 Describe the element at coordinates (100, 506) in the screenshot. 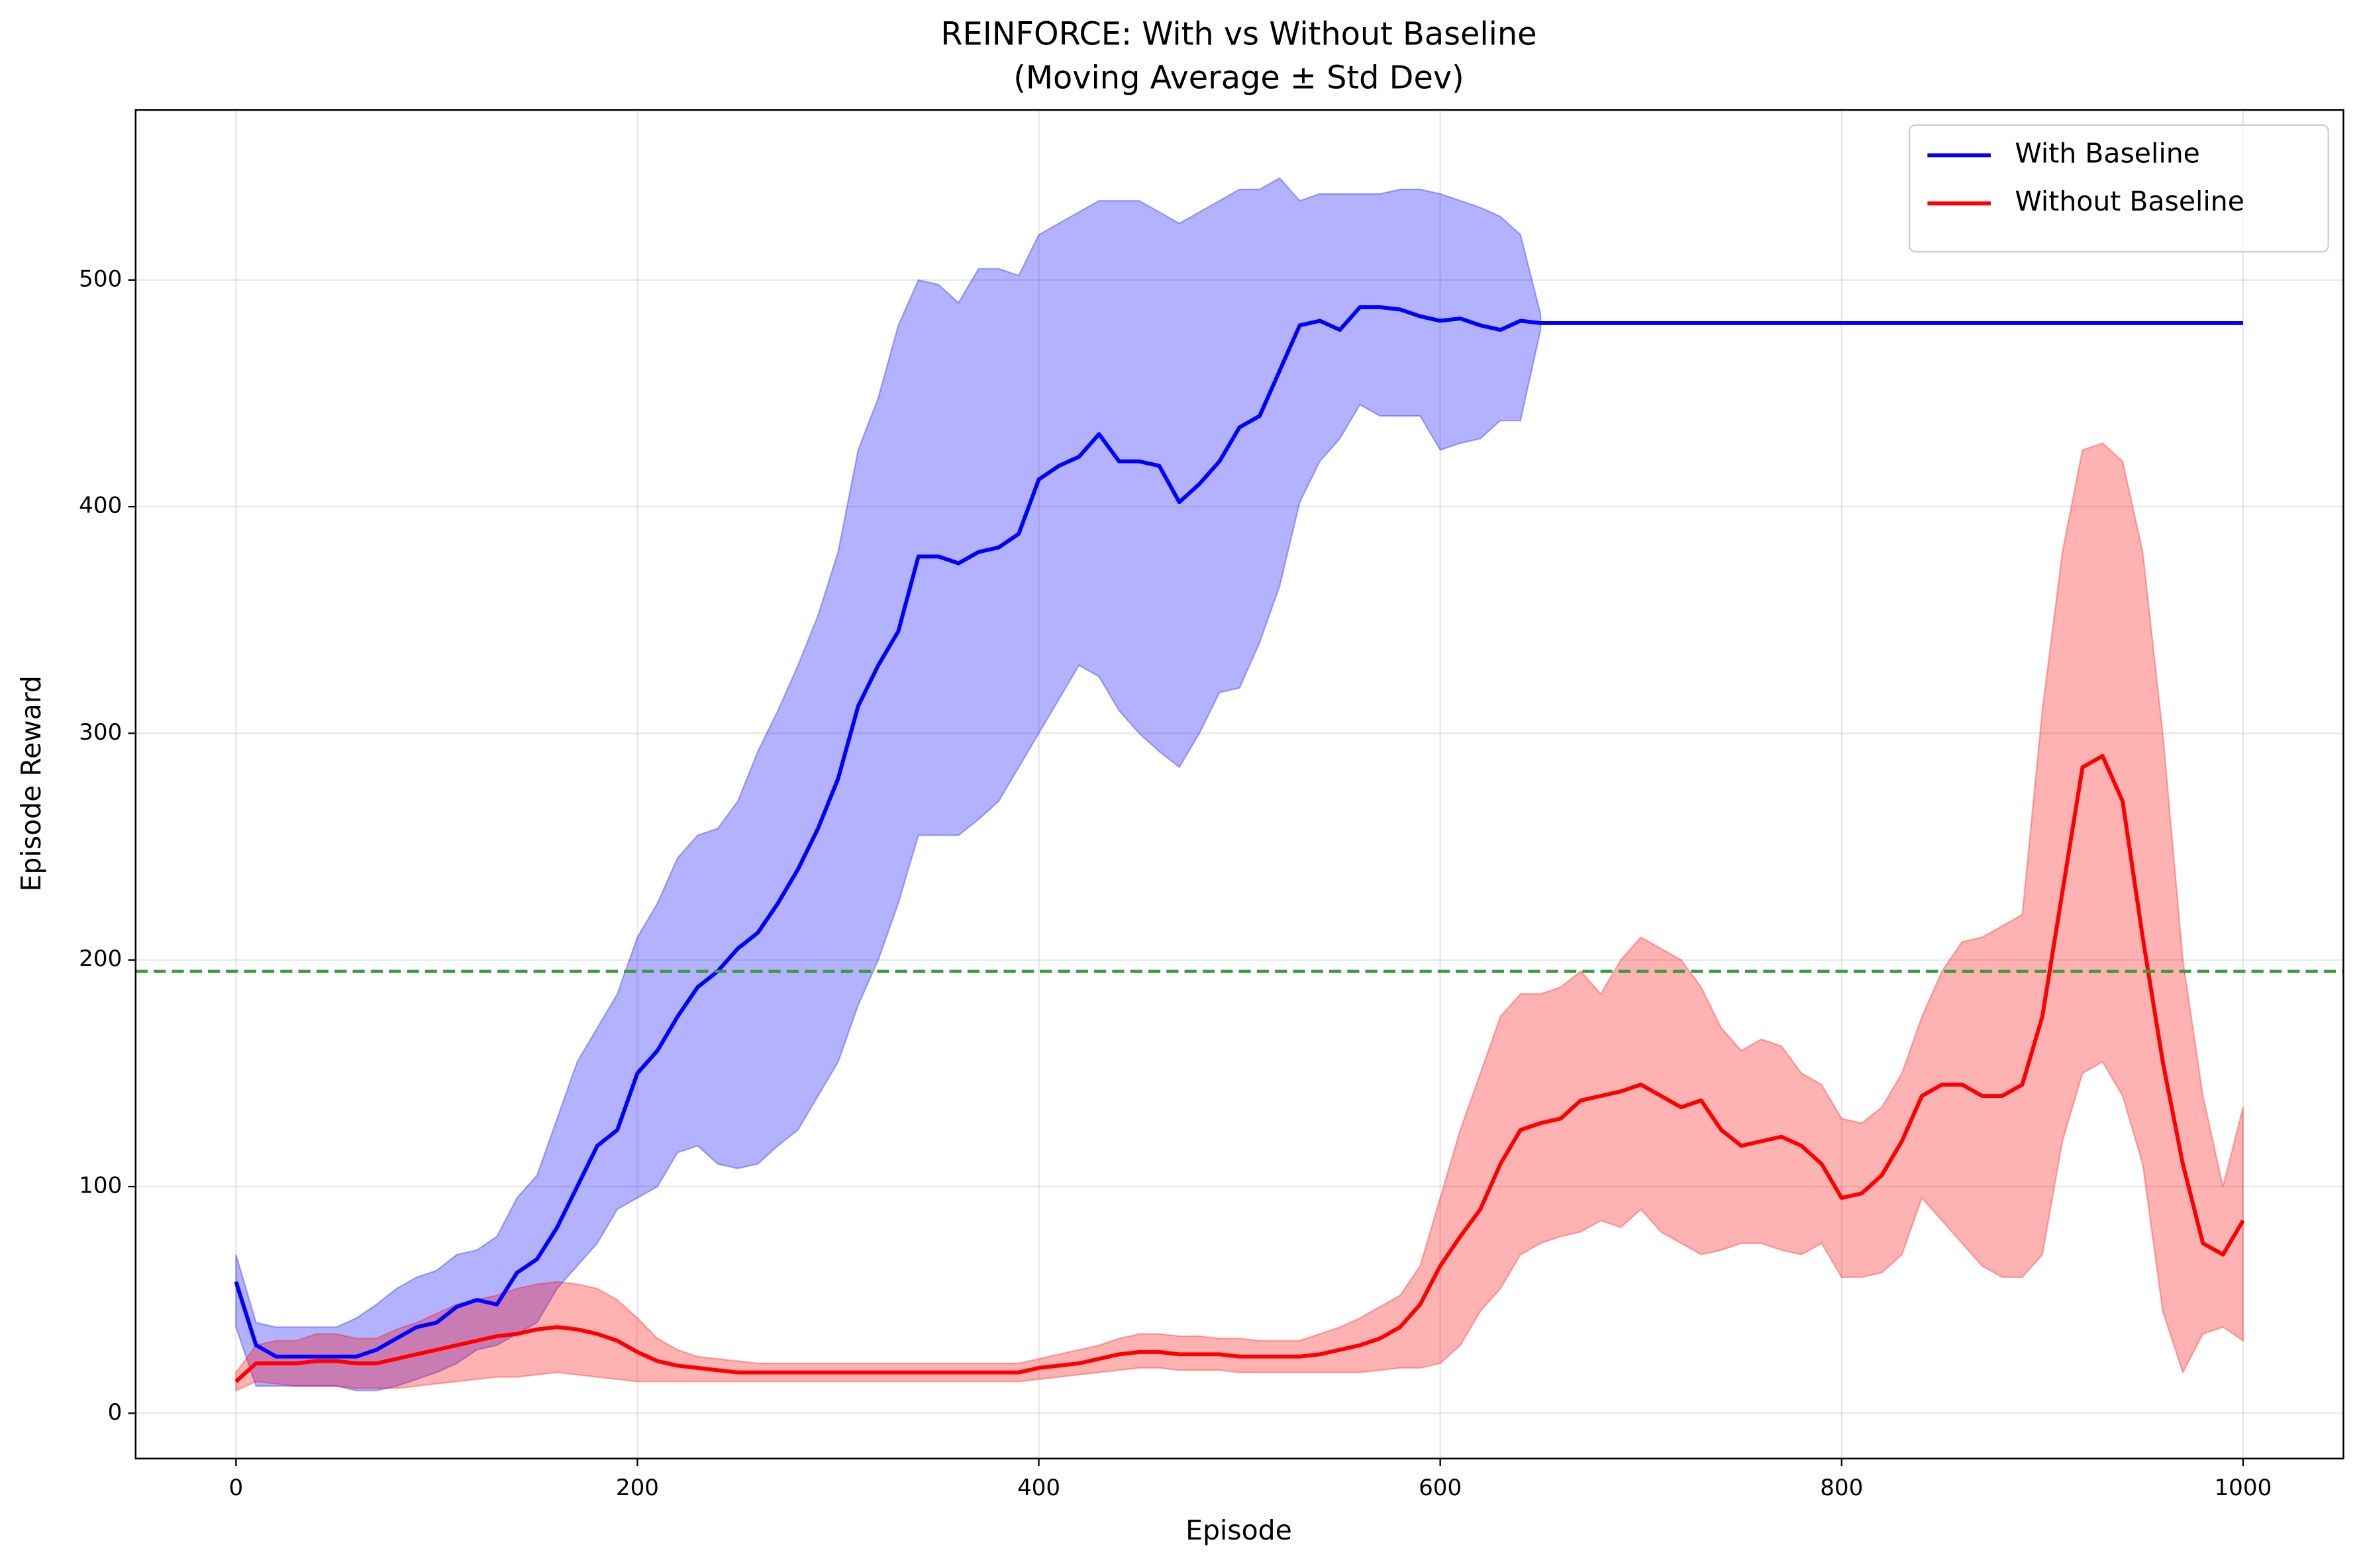

I see `y-tick-label: 400` at that location.